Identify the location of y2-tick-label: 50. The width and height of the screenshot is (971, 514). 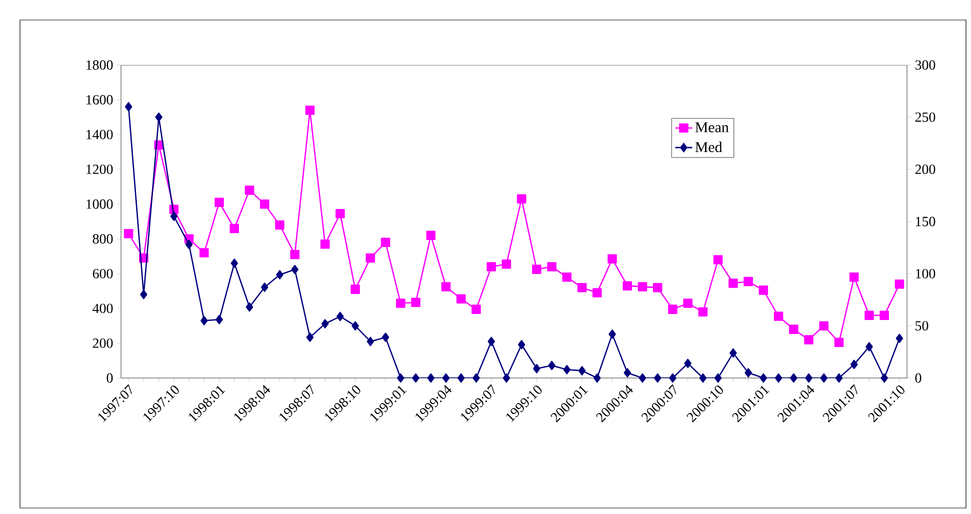
(922, 326).